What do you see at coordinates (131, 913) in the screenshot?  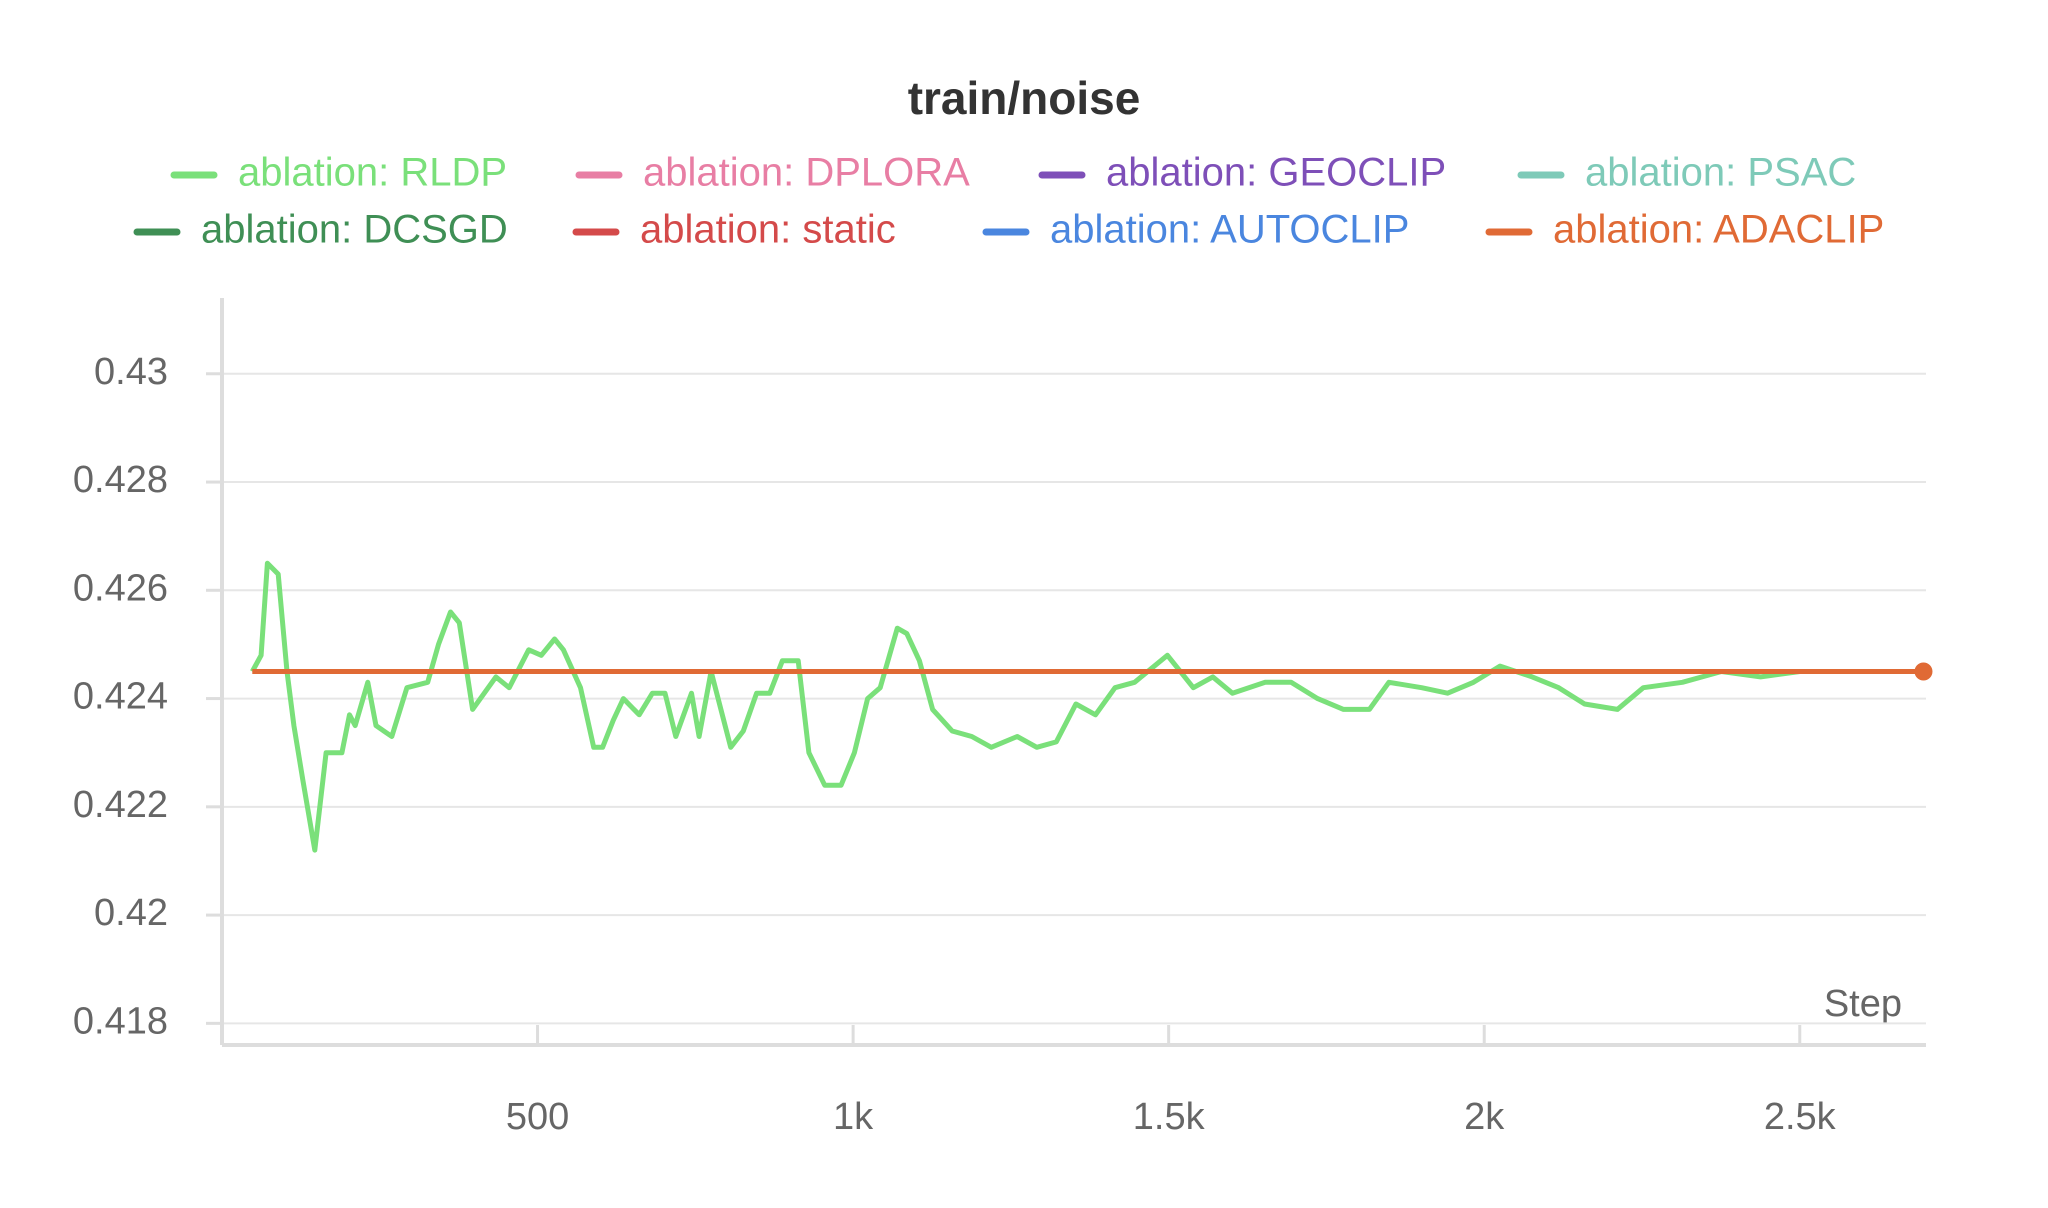 I see `y-tick-label: 0.42` at bounding box center [131, 913].